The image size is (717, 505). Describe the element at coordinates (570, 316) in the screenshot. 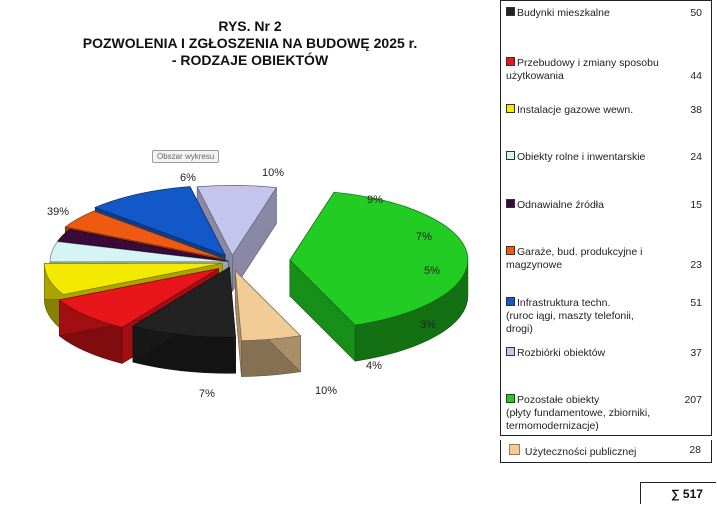

I see `legend-label: (ruroc iągi, maszty telefonii,` at that location.